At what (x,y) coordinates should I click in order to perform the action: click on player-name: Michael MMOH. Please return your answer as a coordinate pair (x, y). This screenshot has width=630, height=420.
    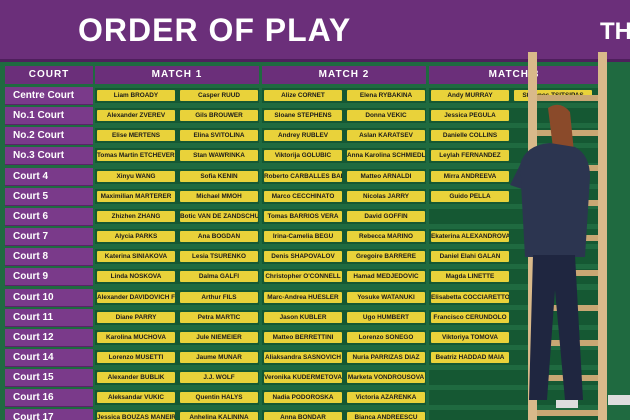
    Looking at the image, I should click on (219, 196).